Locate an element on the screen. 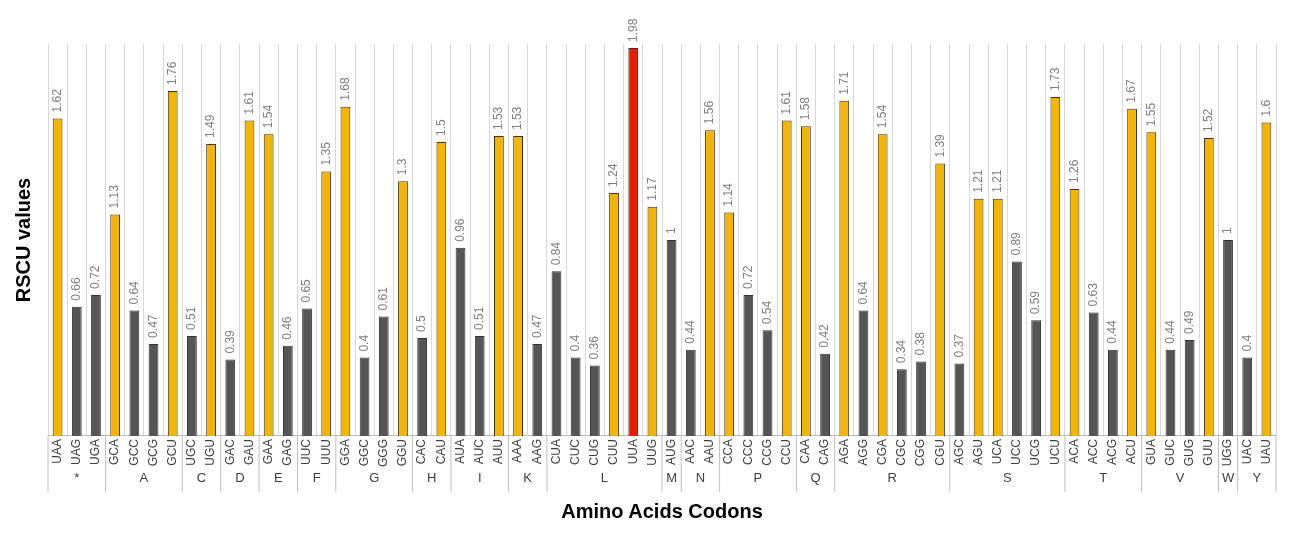  x-tick-label: CAU is located at coordinates (440, 452).